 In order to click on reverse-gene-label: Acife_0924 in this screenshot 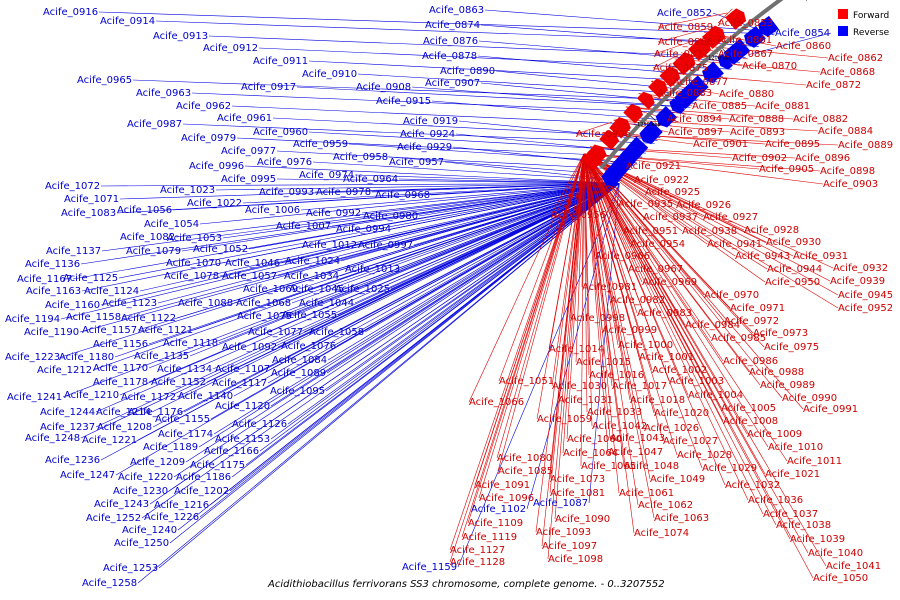, I will do `click(427, 134)`.